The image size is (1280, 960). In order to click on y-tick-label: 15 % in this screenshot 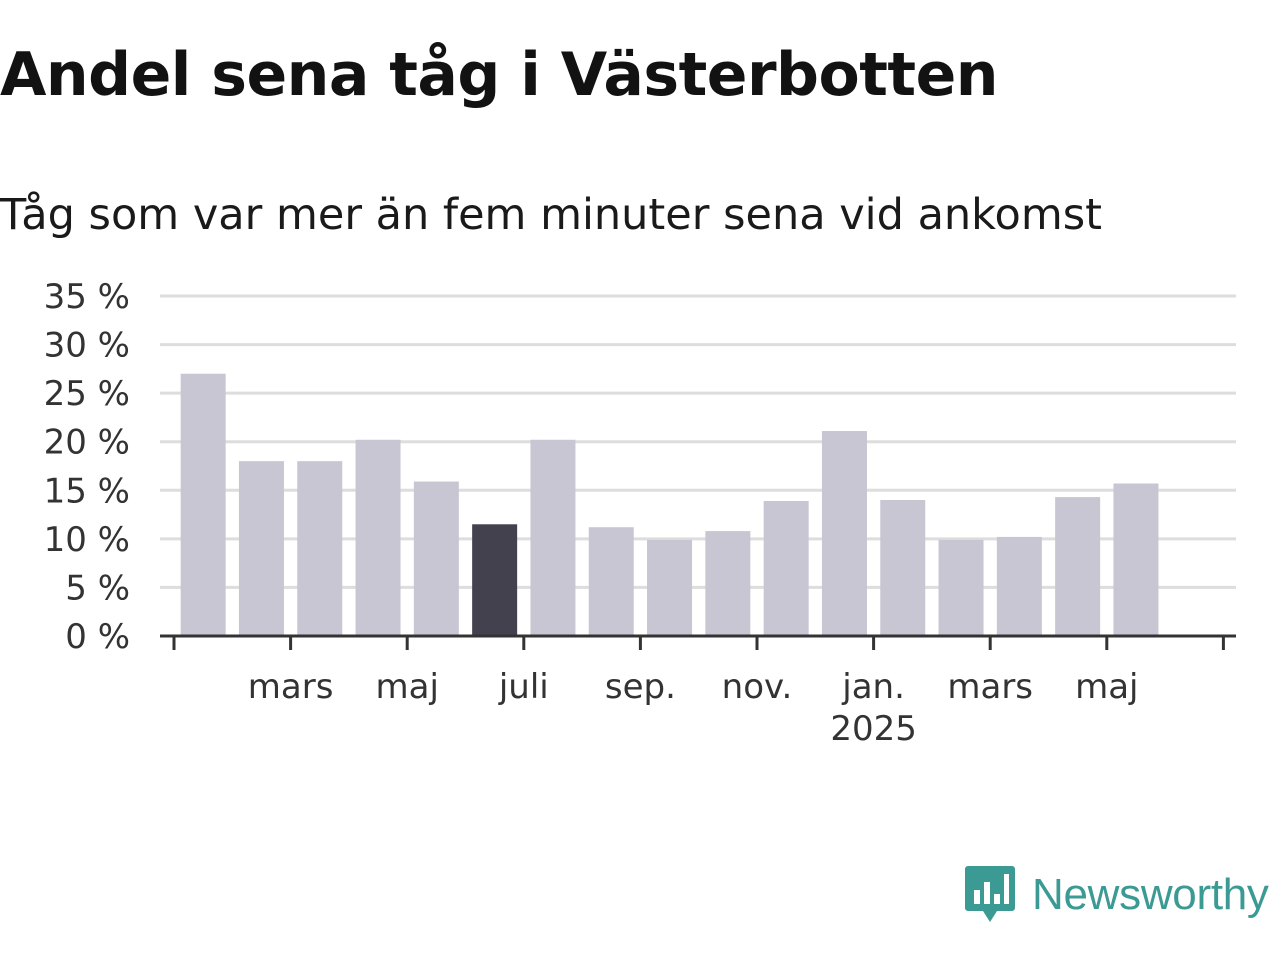, I will do `click(87, 491)`.